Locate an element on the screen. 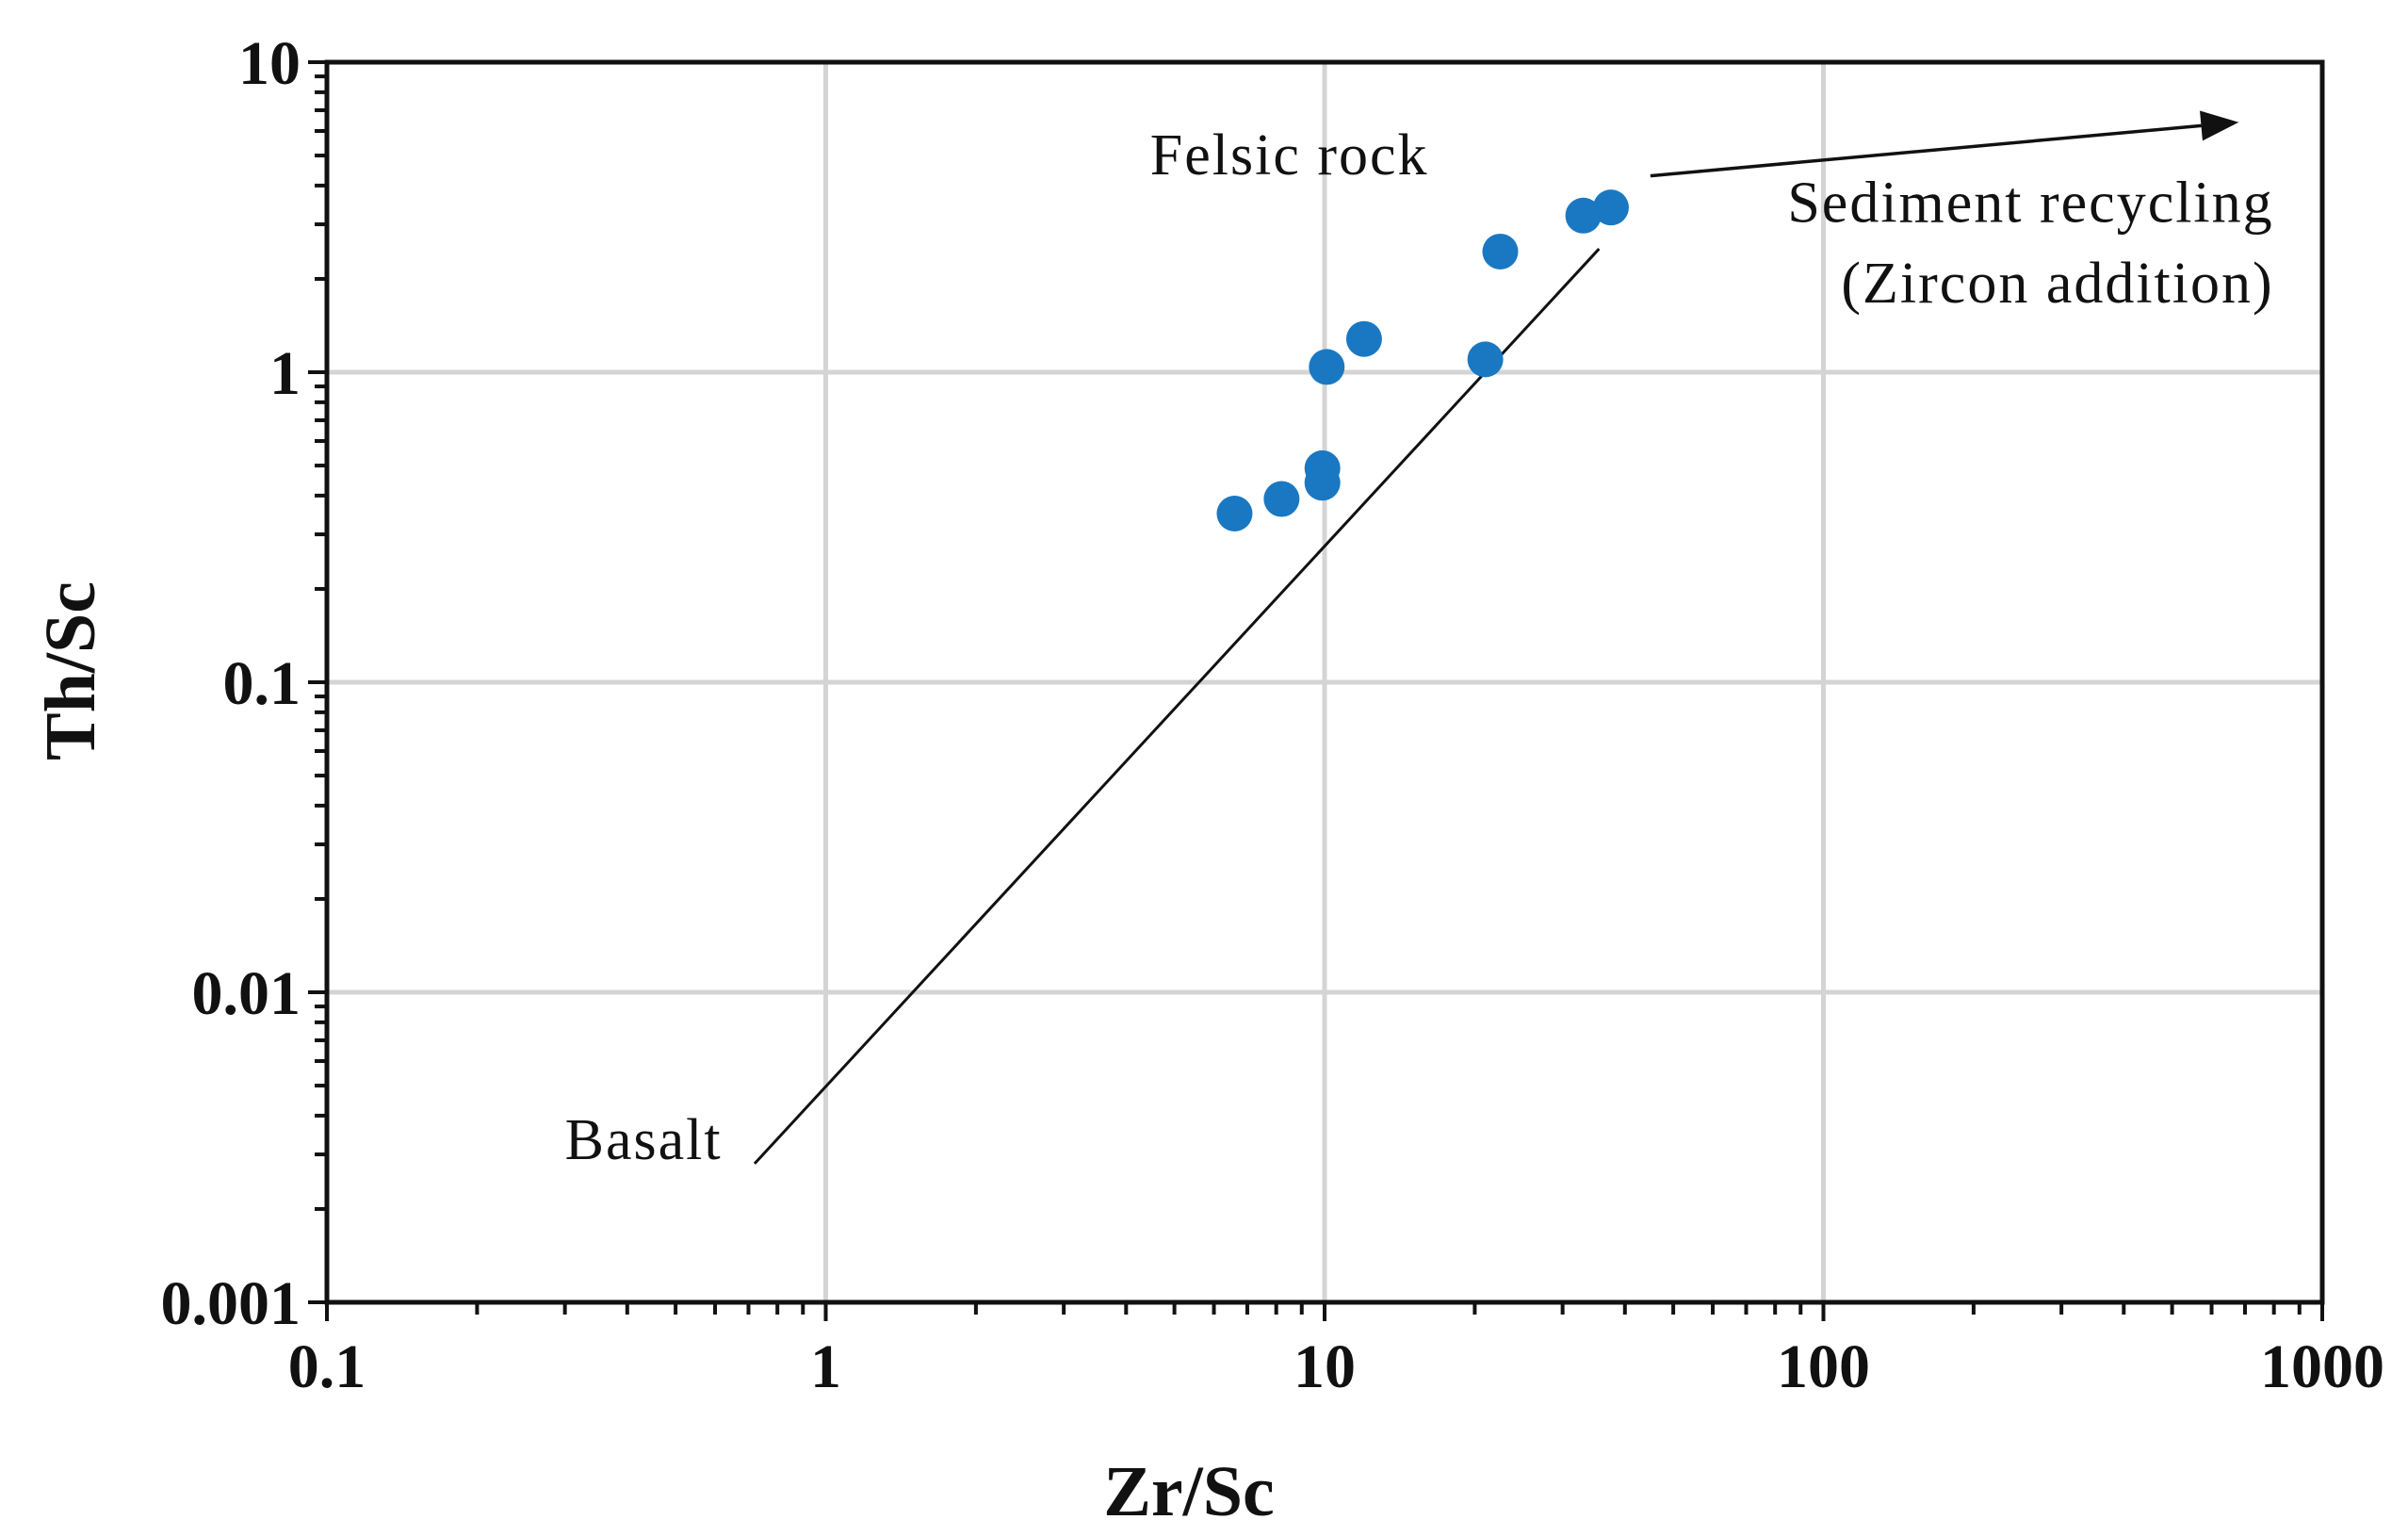  annotation-felsic: Felsic rock is located at coordinates (1290, 156).